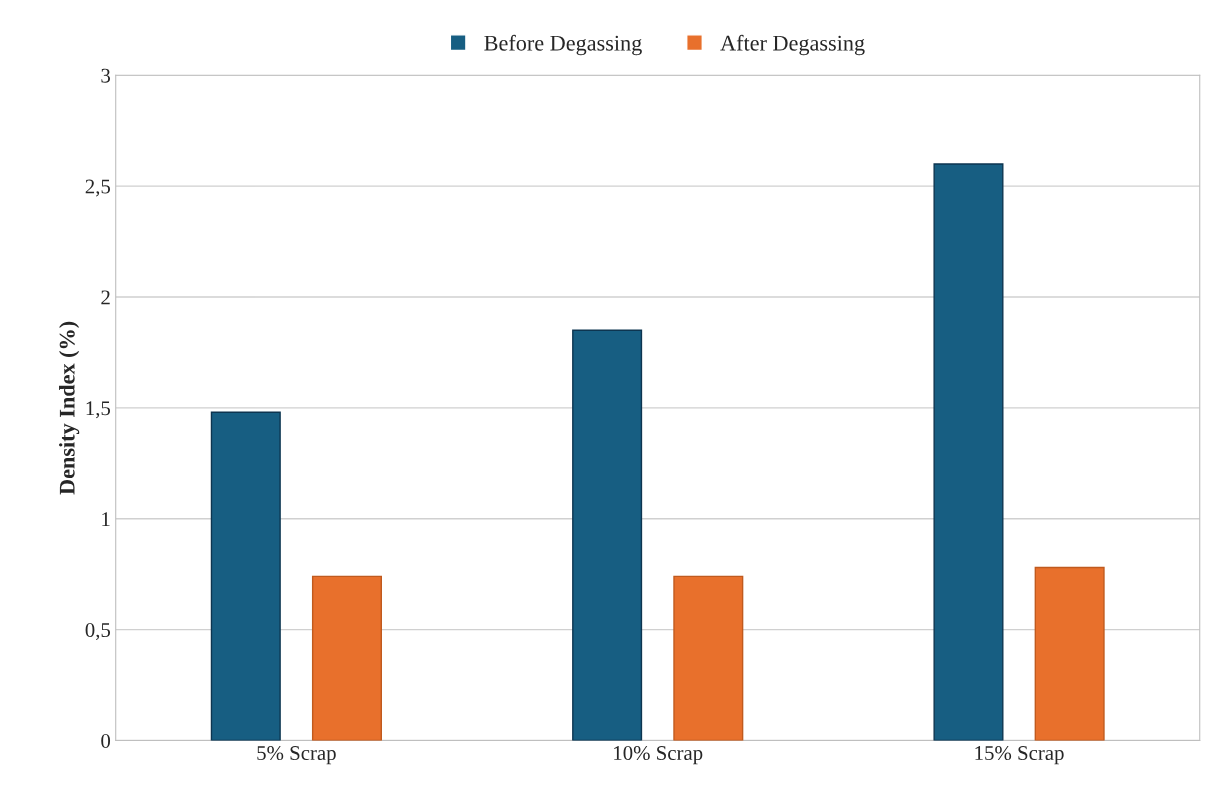 This screenshot has height=792, width=1218. What do you see at coordinates (98, 188) in the screenshot?
I see `y-tick-label: 2,5` at bounding box center [98, 188].